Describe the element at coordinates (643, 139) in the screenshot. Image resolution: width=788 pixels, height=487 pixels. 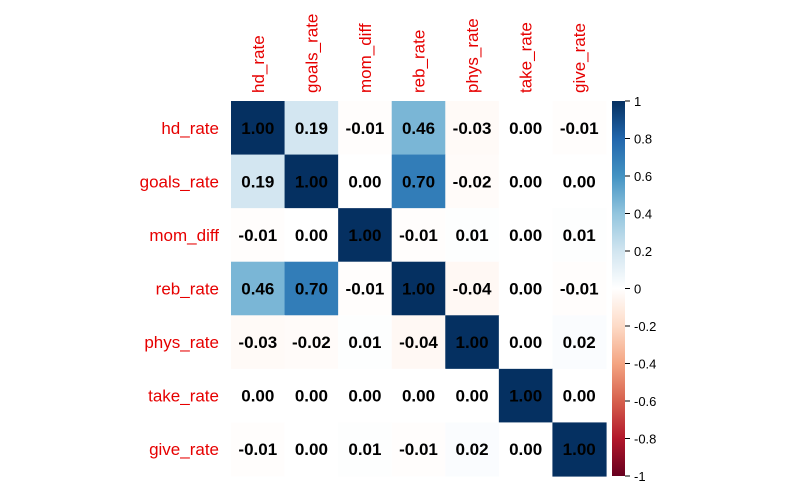
I see `colorbar-tick-label: 0.8` at that location.